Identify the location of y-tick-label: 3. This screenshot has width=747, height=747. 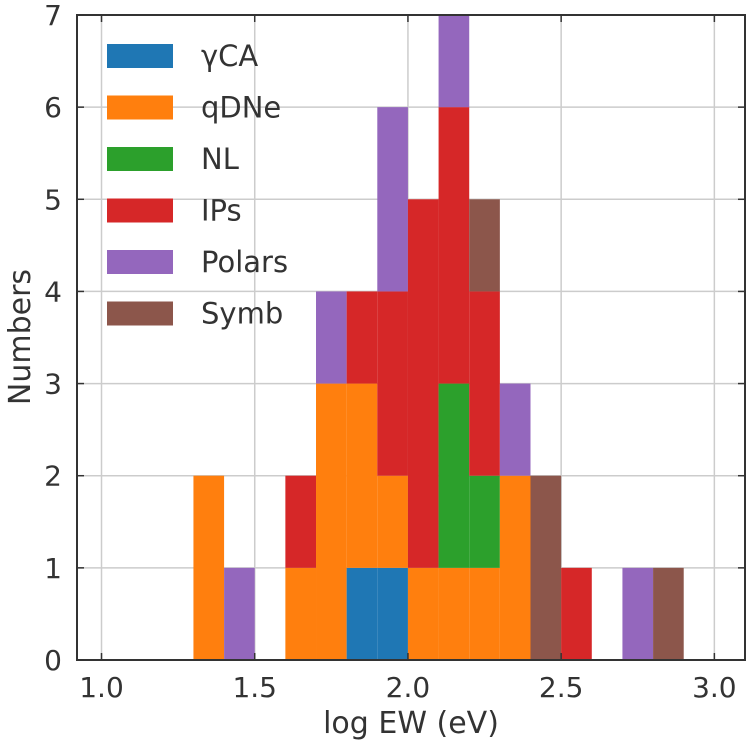
(53, 384).